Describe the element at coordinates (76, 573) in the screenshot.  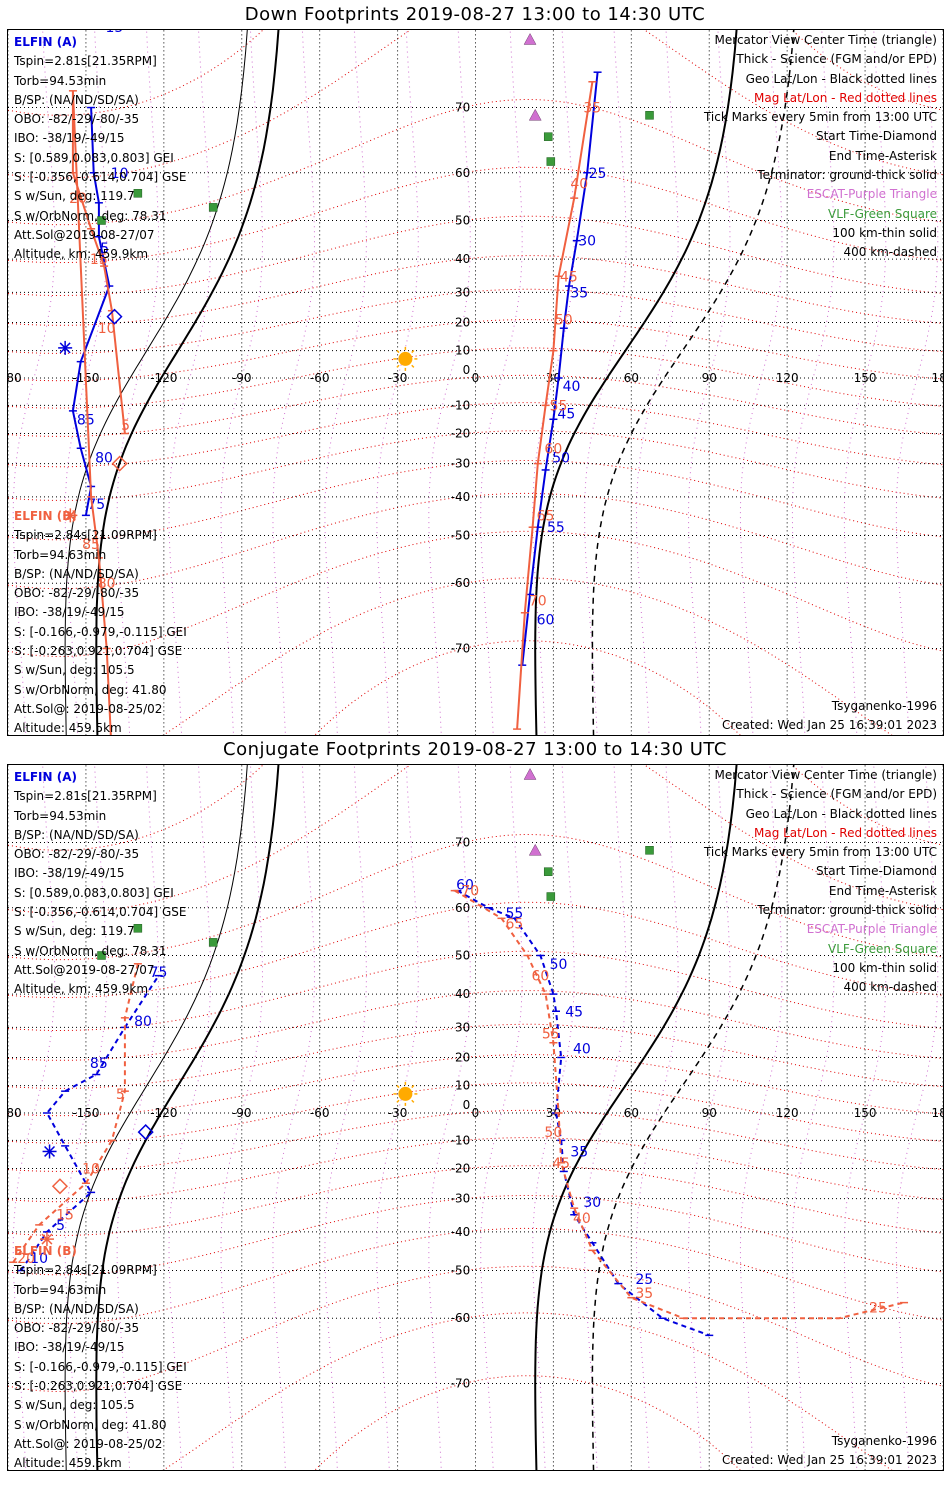
I see `info-line: B/SP: (NA/ND/SD/SA)` at that location.